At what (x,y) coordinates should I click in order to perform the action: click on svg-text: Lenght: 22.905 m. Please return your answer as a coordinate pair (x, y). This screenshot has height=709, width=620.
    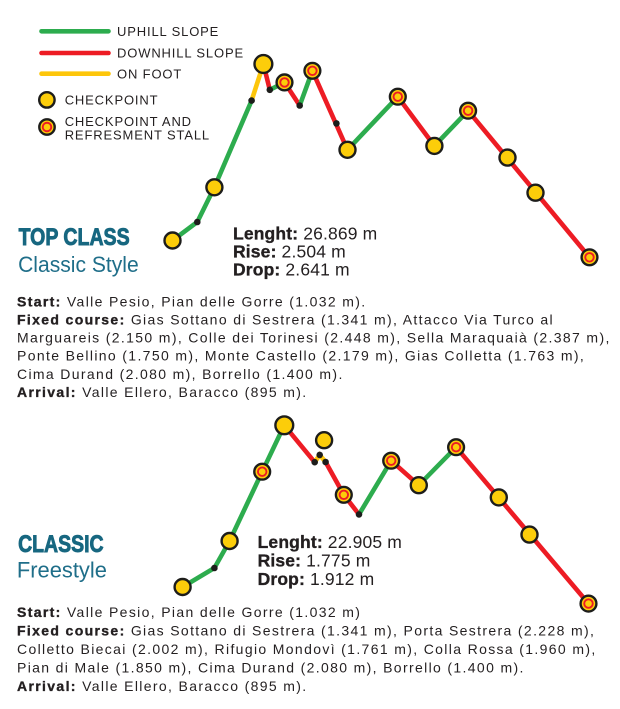
    Looking at the image, I should click on (330, 542).